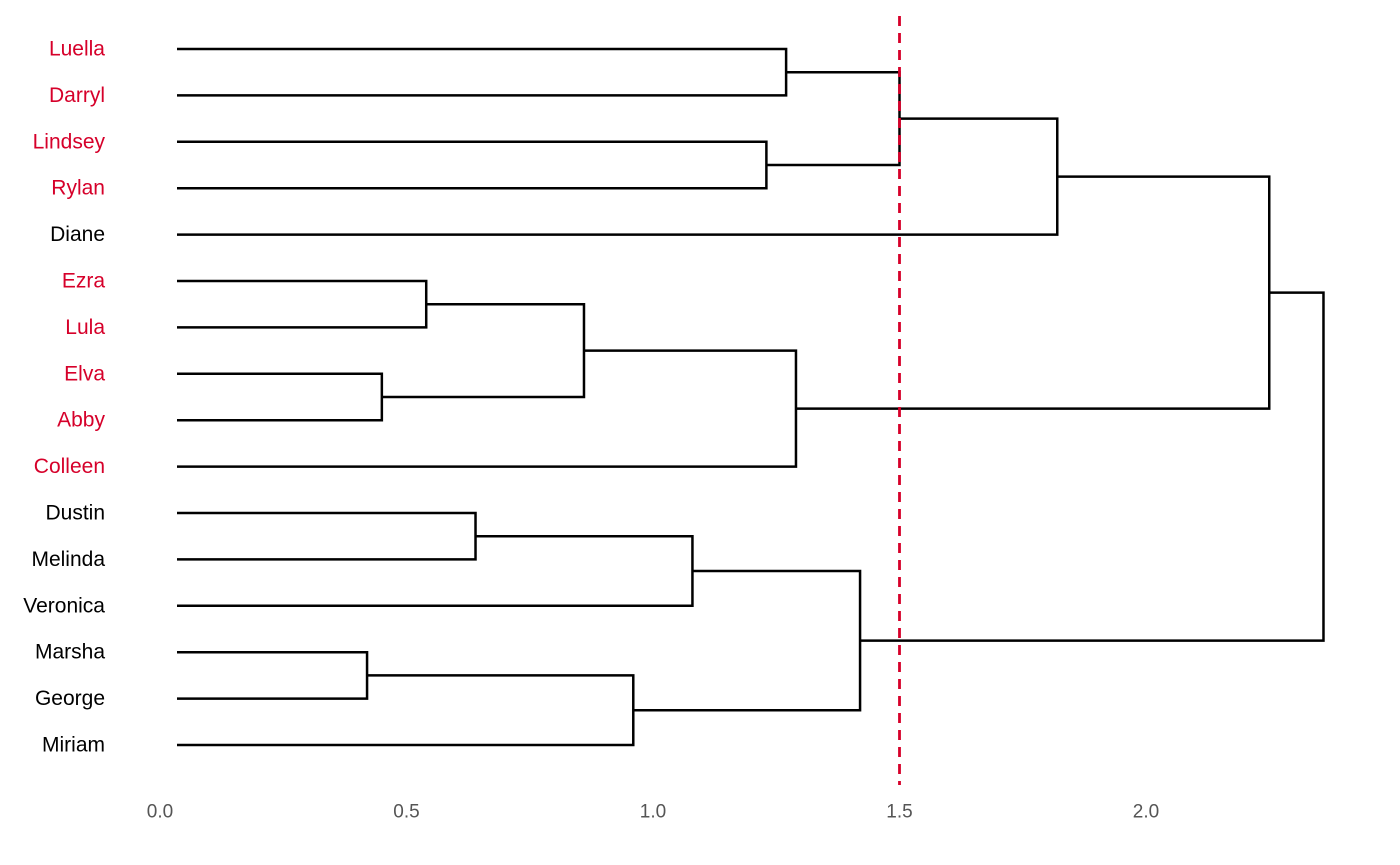 The image size is (1400, 865). I want to click on leaf-label-abby: Abby, so click(81, 420).